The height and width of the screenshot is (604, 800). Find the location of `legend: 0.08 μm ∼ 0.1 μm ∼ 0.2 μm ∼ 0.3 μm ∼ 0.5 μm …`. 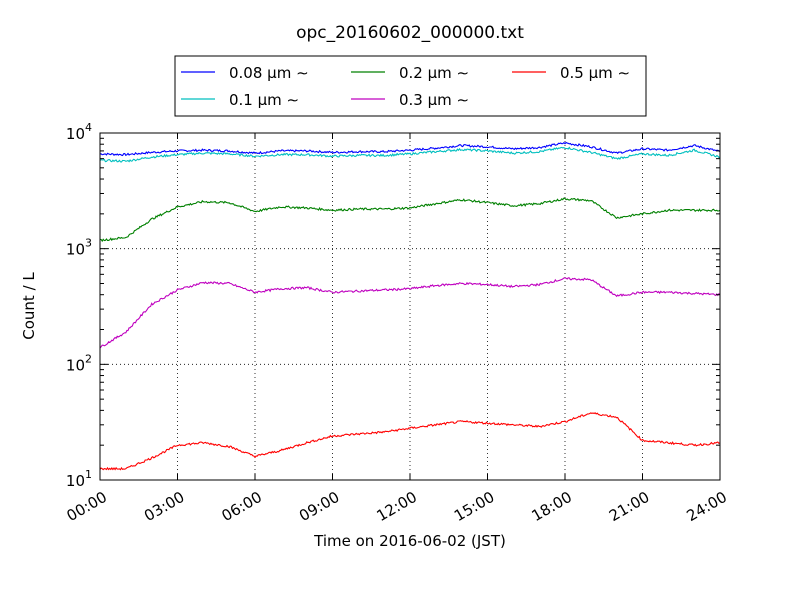

legend: 0.08 μm ∼ 0.1 μm ∼ 0.2 μm ∼ 0.3 μm ∼ 0.5 μm … is located at coordinates (410, 86).